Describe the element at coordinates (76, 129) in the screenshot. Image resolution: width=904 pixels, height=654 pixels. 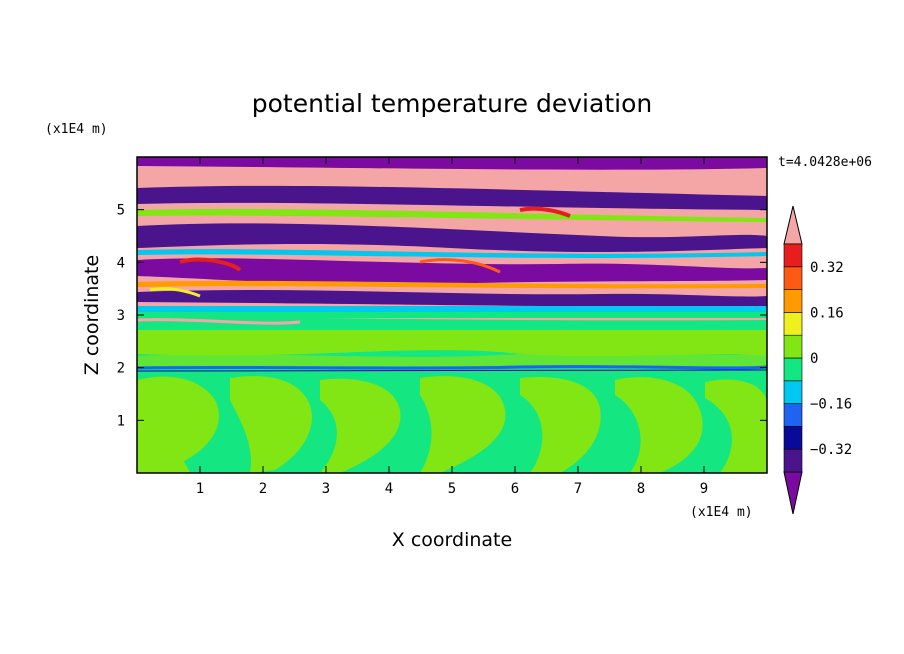
I see `y-unit-label: (x1E4 m)` at that location.